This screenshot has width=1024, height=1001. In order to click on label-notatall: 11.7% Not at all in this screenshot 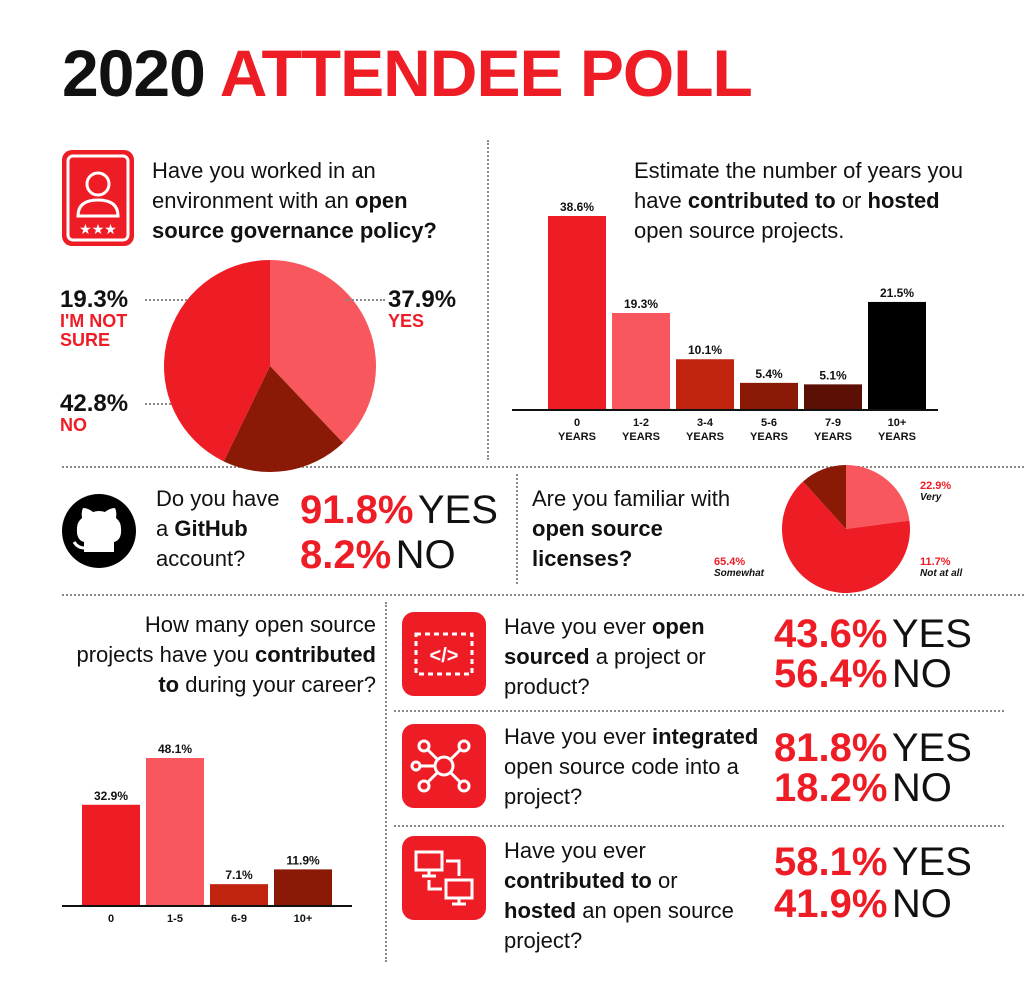, I will do `click(941, 567)`.